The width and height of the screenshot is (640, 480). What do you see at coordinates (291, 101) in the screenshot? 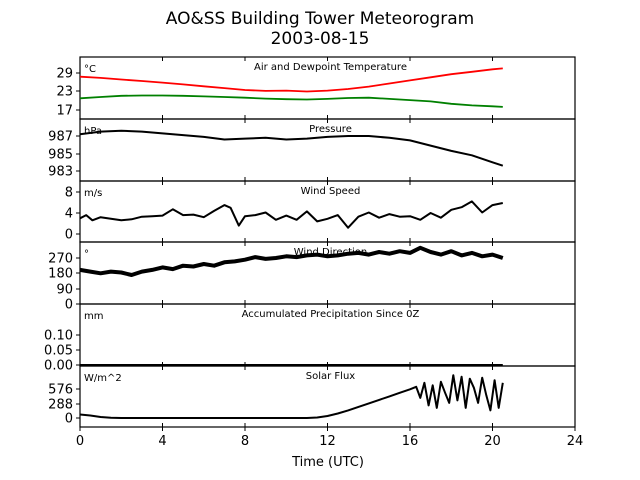
I see `series-line-dewpoint-temperature` at bounding box center [291, 101].